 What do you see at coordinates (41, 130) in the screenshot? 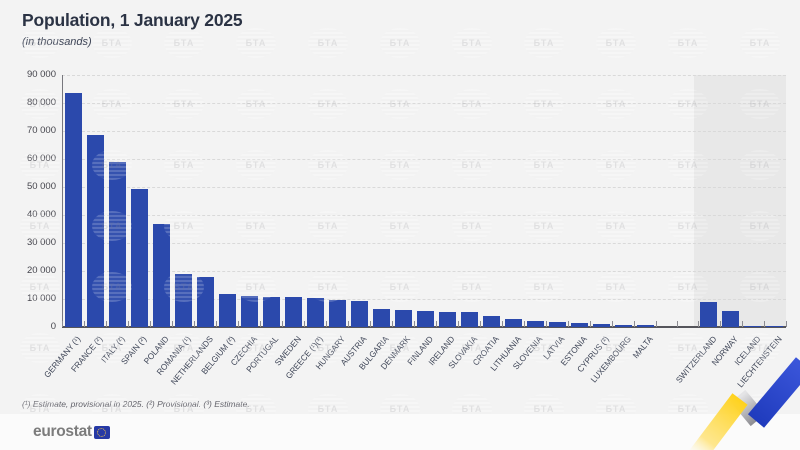
I see `y-axis-tick-label: 70 000` at bounding box center [41, 130].